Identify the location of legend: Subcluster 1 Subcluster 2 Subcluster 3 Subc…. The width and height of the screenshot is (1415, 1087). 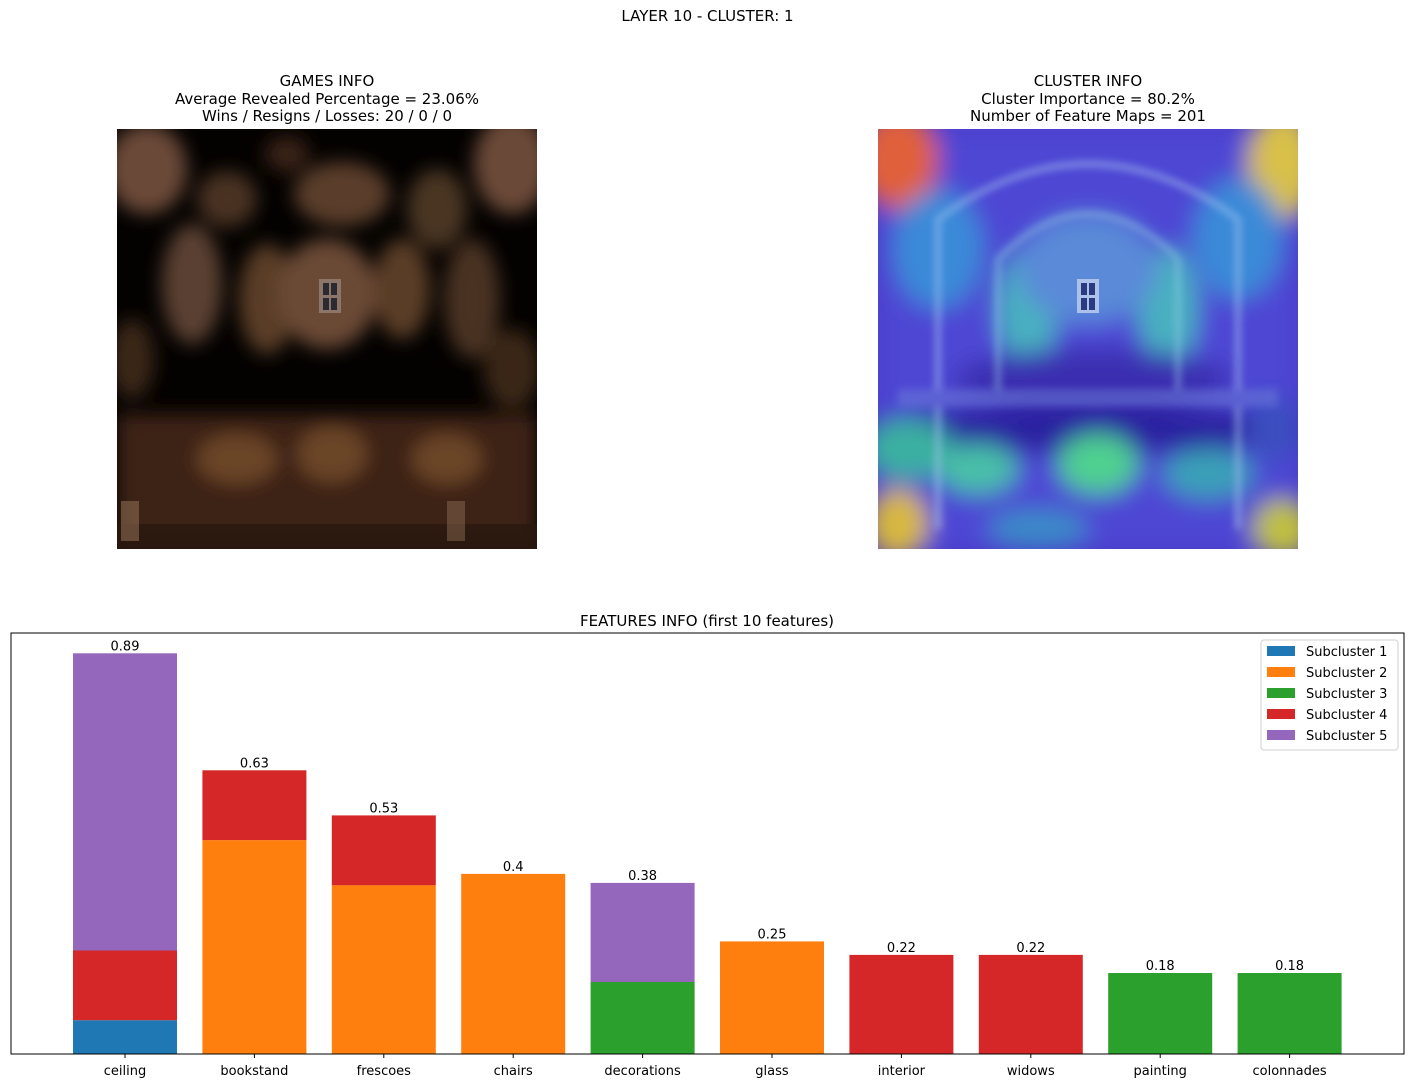
(1329, 695).